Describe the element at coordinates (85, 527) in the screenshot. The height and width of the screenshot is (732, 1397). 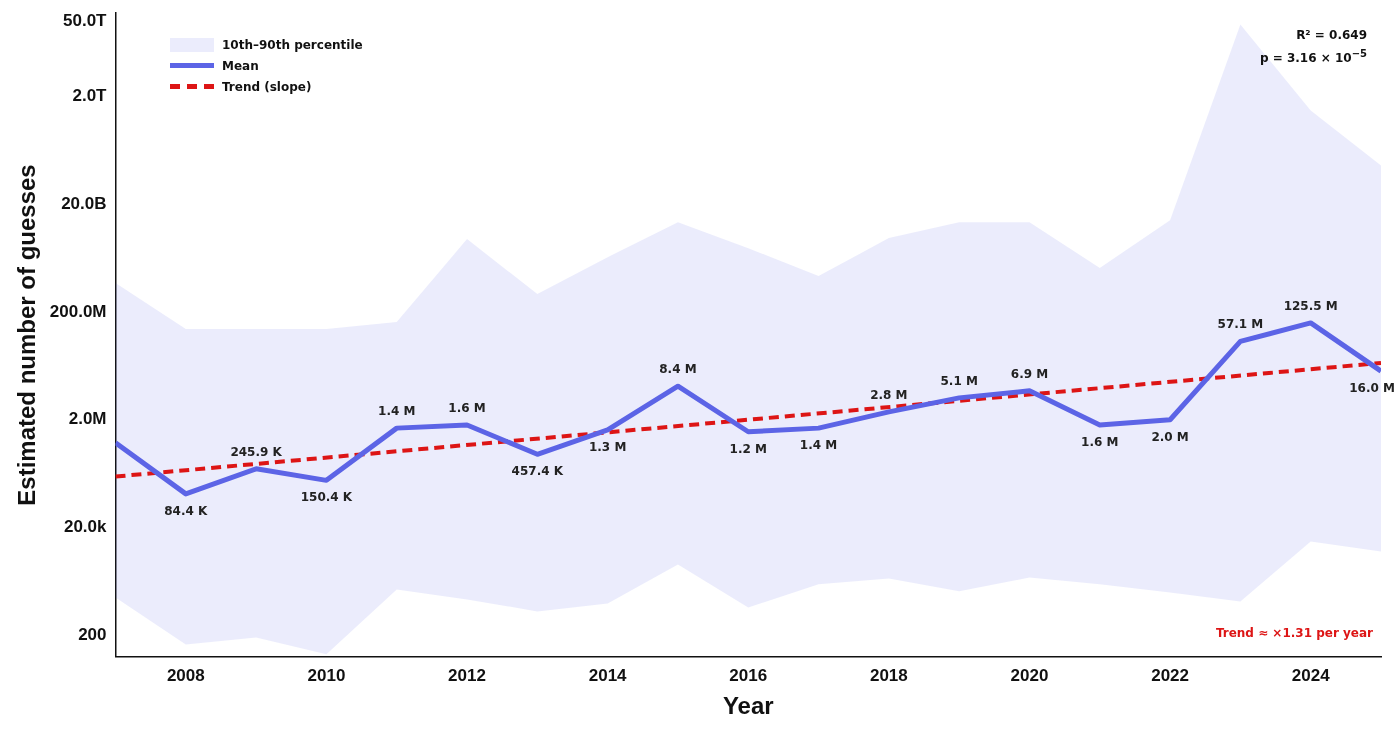
I see `y-tick-label: 20.0k` at that location.